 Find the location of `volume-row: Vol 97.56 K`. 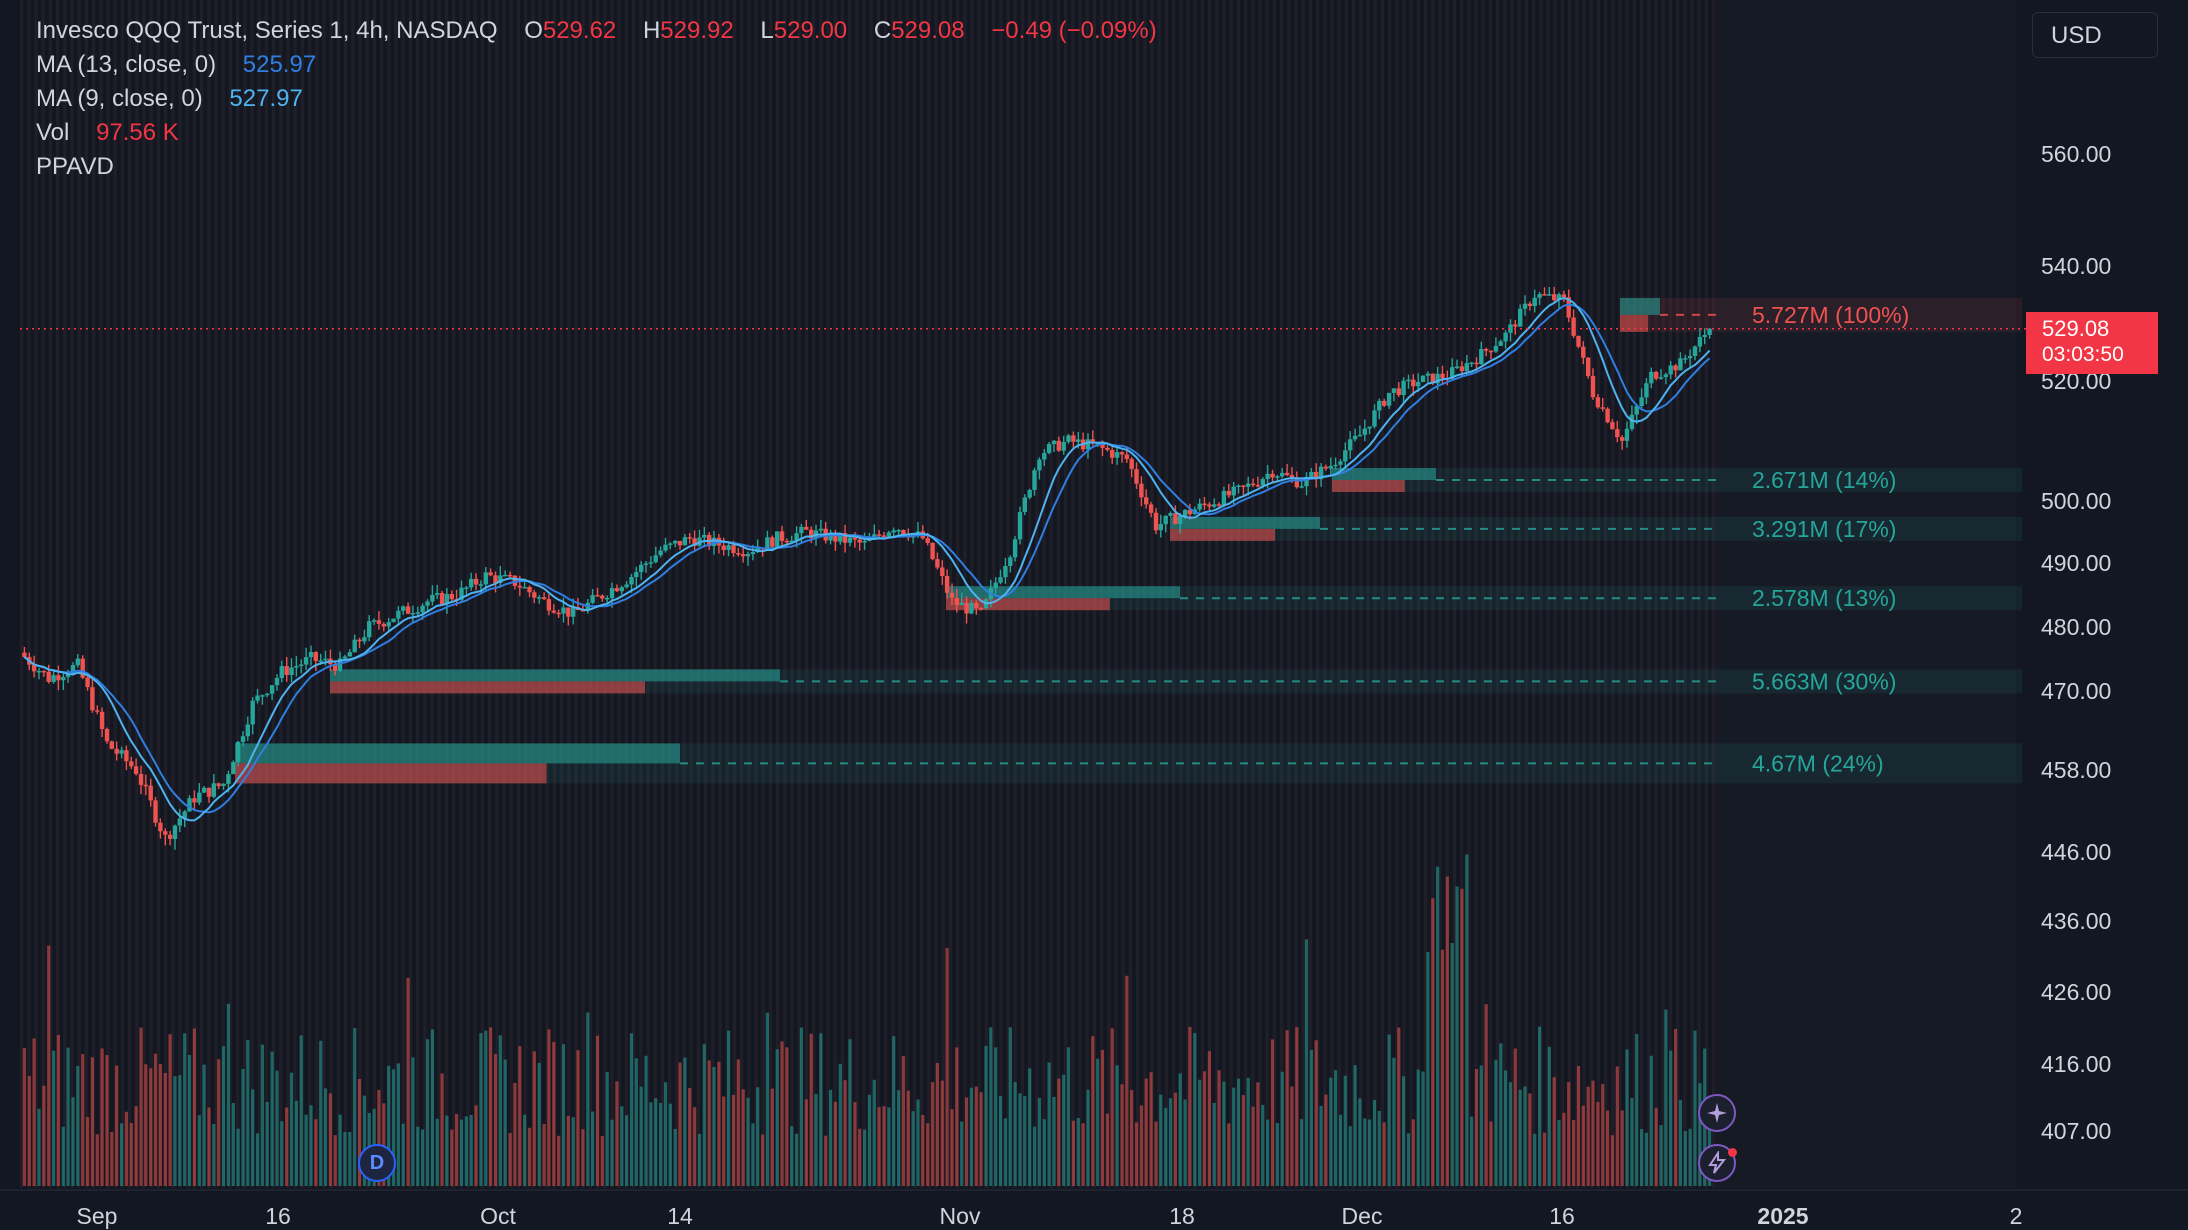

volume-row: Vol 97.56 K is located at coordinates (596, 133).